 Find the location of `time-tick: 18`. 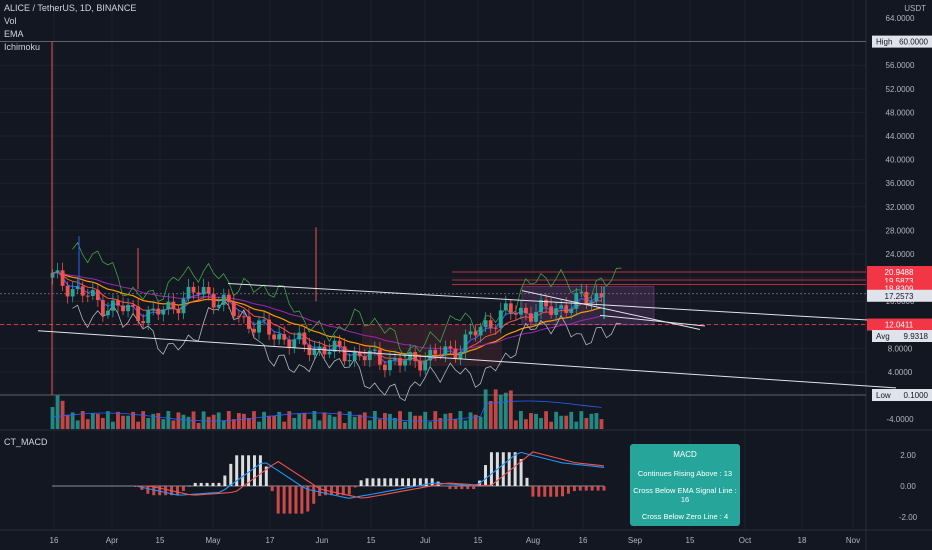

time-tick: 18 is located at coordinates (802, 540).